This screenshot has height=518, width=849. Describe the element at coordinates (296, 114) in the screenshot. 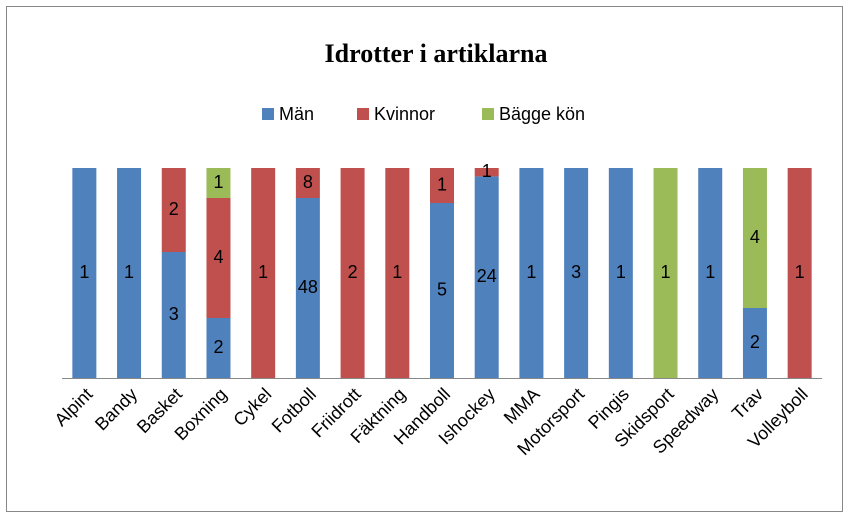

I see `legend-label: Män` at that location.